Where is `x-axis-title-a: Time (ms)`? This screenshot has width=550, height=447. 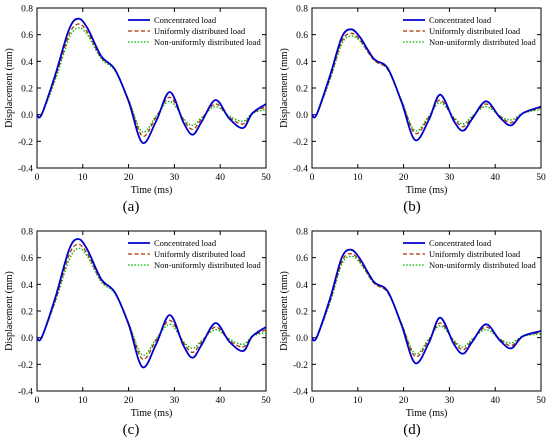 x-axis-title-a: Time (ms) is located at coordinates (152, 190).